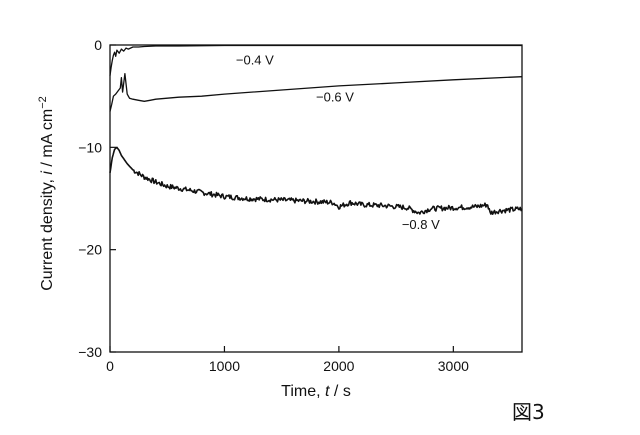 This screenshot has height=435, width=640. What do you see at coordinates (528, 410) in the screenshot?
I see `figure-label: 図3` at bounding box center [528, 410].